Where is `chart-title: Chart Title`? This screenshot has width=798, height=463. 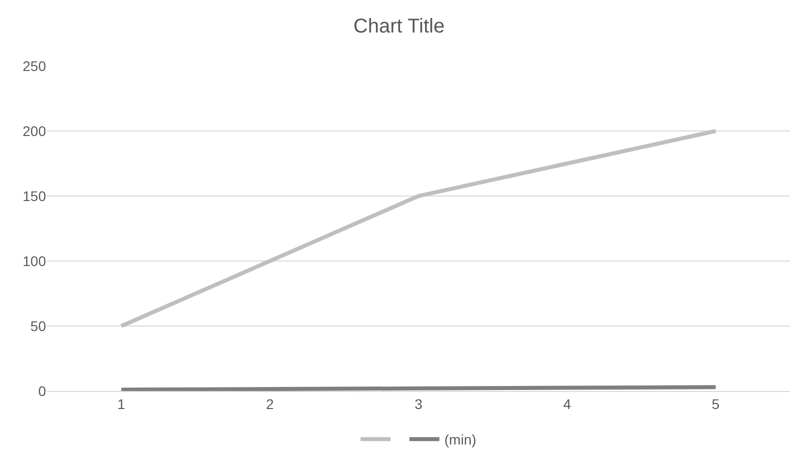 chart-title: Chart Title is located at coordinates (399, 27).